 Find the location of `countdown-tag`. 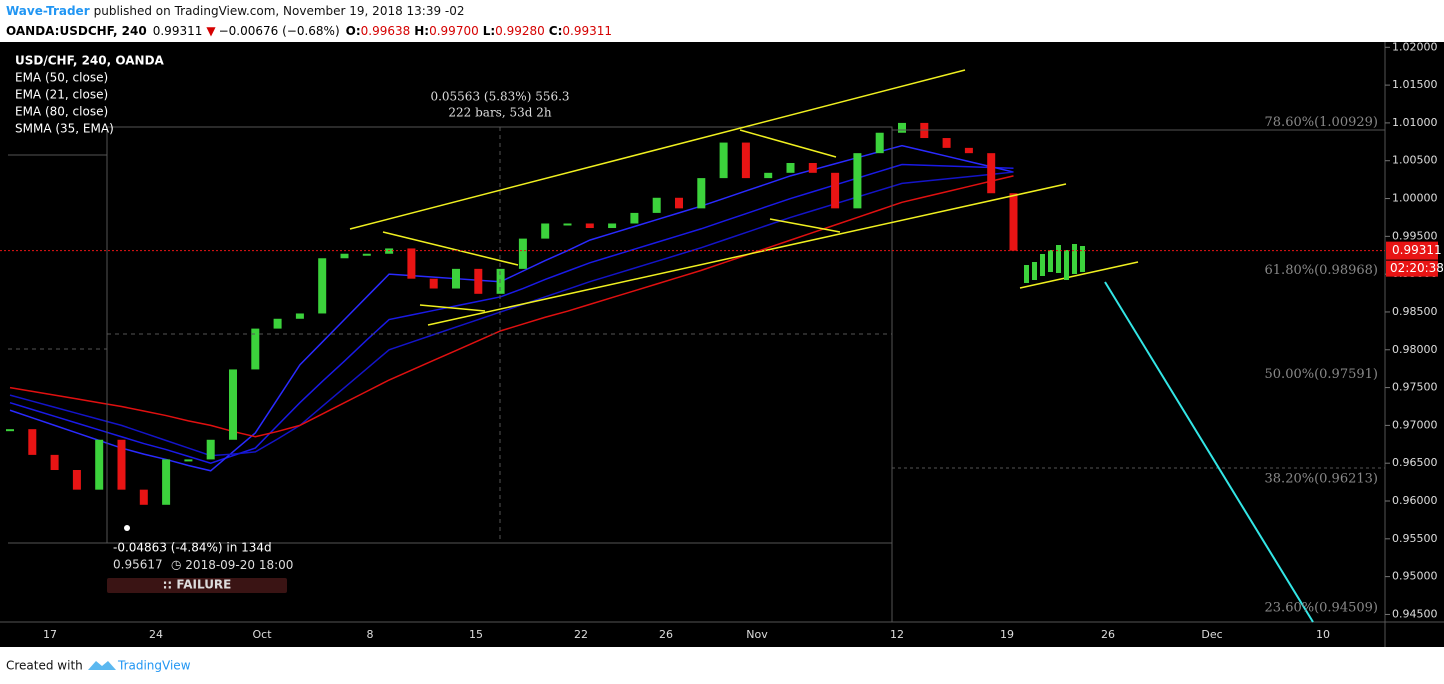

countdown-tag is located at coordinates (1412, 268).